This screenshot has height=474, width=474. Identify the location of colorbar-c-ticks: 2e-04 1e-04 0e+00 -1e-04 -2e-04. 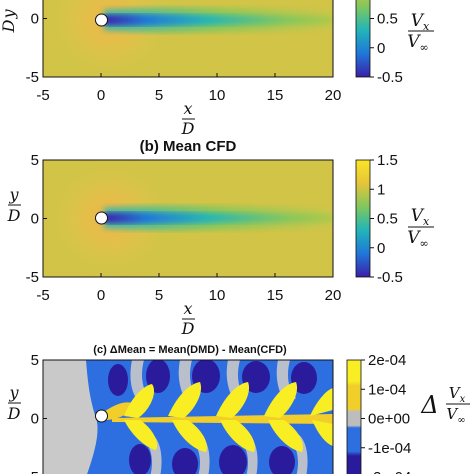
(386, 413).